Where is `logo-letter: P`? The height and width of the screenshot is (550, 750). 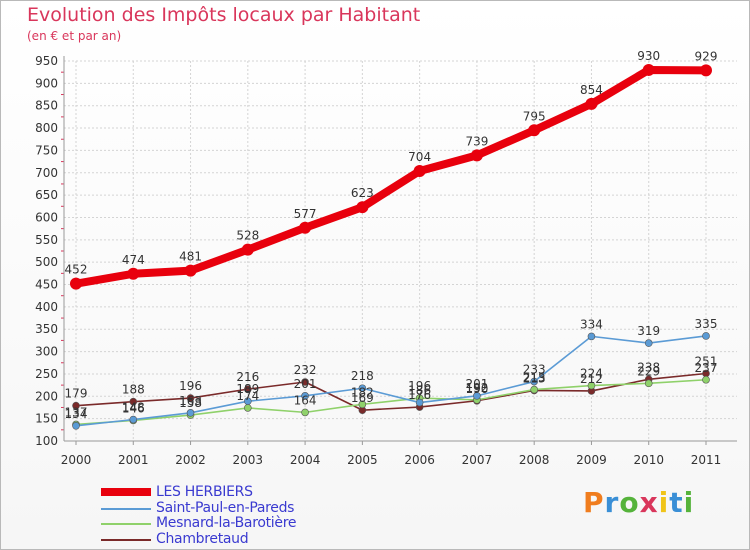 logo-letter: P is located at coordinates (594, 502).